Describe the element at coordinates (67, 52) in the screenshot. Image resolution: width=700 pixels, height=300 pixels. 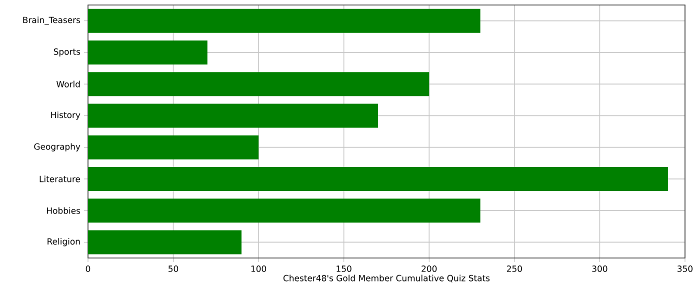
I see `y-tick-label: Sports` at that location.